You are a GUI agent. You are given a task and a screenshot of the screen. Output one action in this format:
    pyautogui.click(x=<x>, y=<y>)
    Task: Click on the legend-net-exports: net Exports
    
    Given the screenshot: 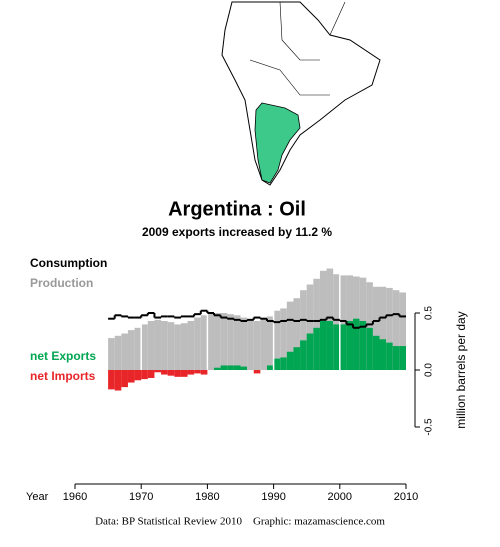 What is the action you would take?
    pyautogui.click(x=63, y=356)
    